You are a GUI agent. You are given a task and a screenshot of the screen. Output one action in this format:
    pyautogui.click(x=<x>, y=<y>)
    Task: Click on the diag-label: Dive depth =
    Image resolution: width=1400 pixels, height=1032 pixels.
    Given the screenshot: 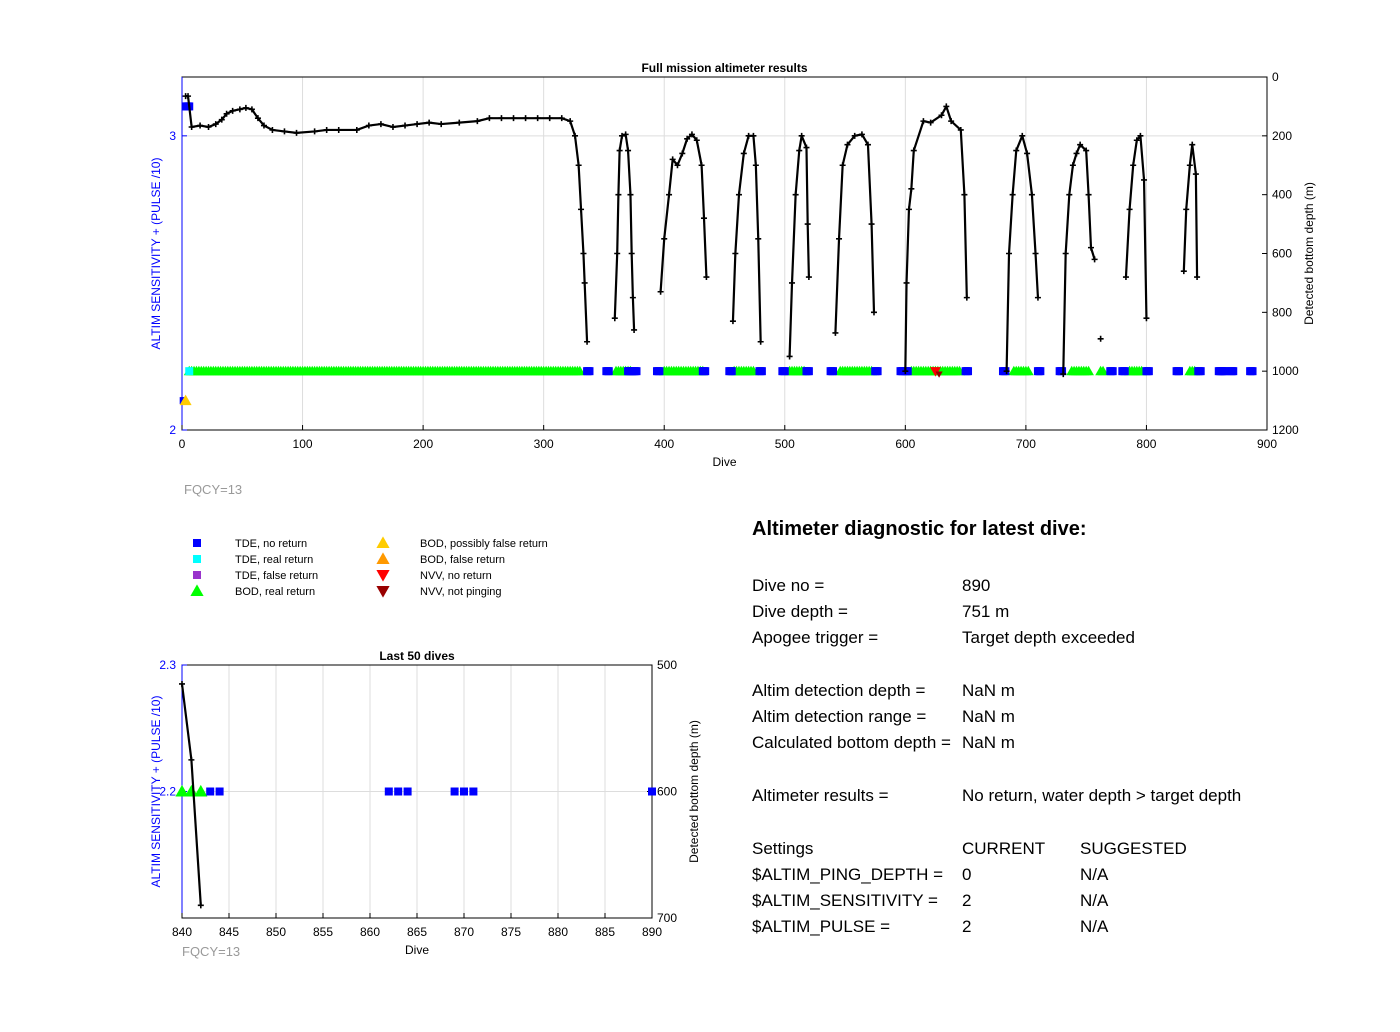 What is the action you would take?
    pyautogui.click(x=800, y=611)
    